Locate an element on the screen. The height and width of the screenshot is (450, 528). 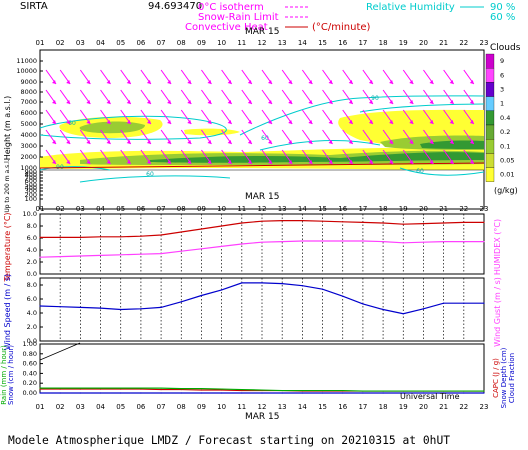
legend-0c-isotherm: 0°C isotherm is located at coordinates (231, 7).